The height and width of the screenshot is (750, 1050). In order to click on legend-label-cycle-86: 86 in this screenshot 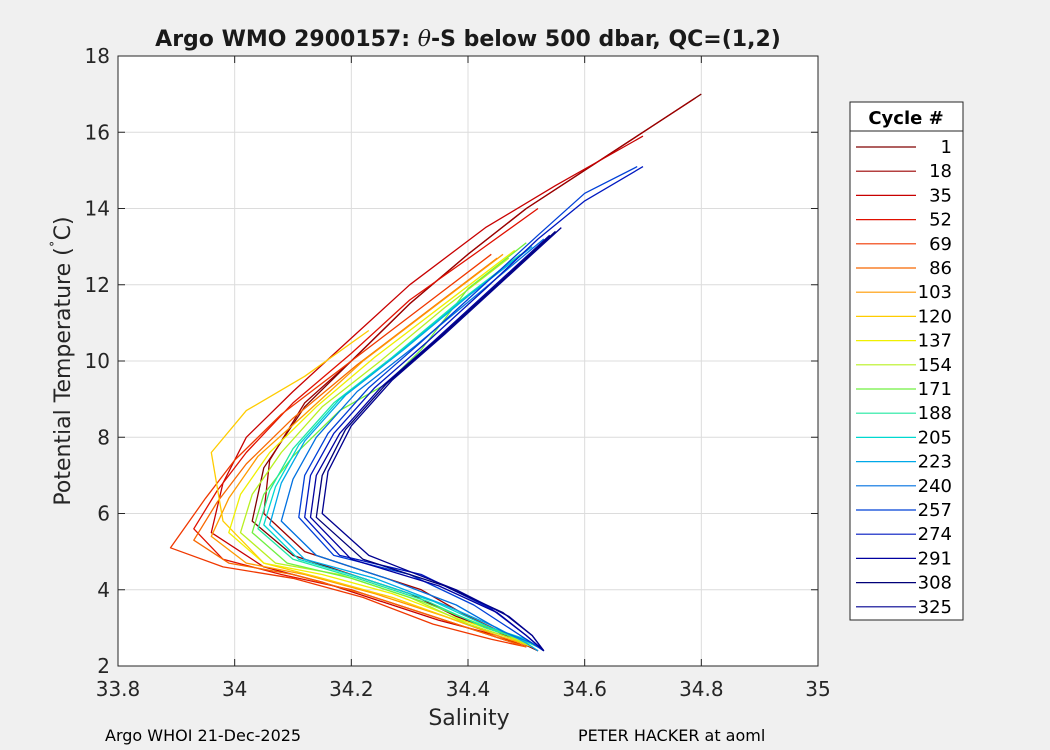, I will do `click(940, 268)`.